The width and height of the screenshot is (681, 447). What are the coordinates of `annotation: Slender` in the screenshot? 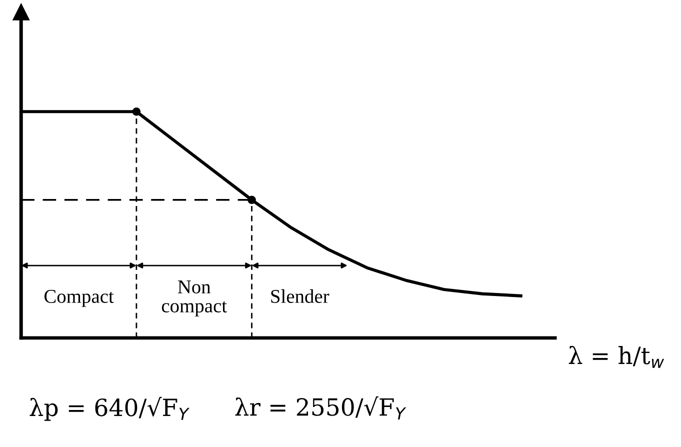 It's located at (300, 296).